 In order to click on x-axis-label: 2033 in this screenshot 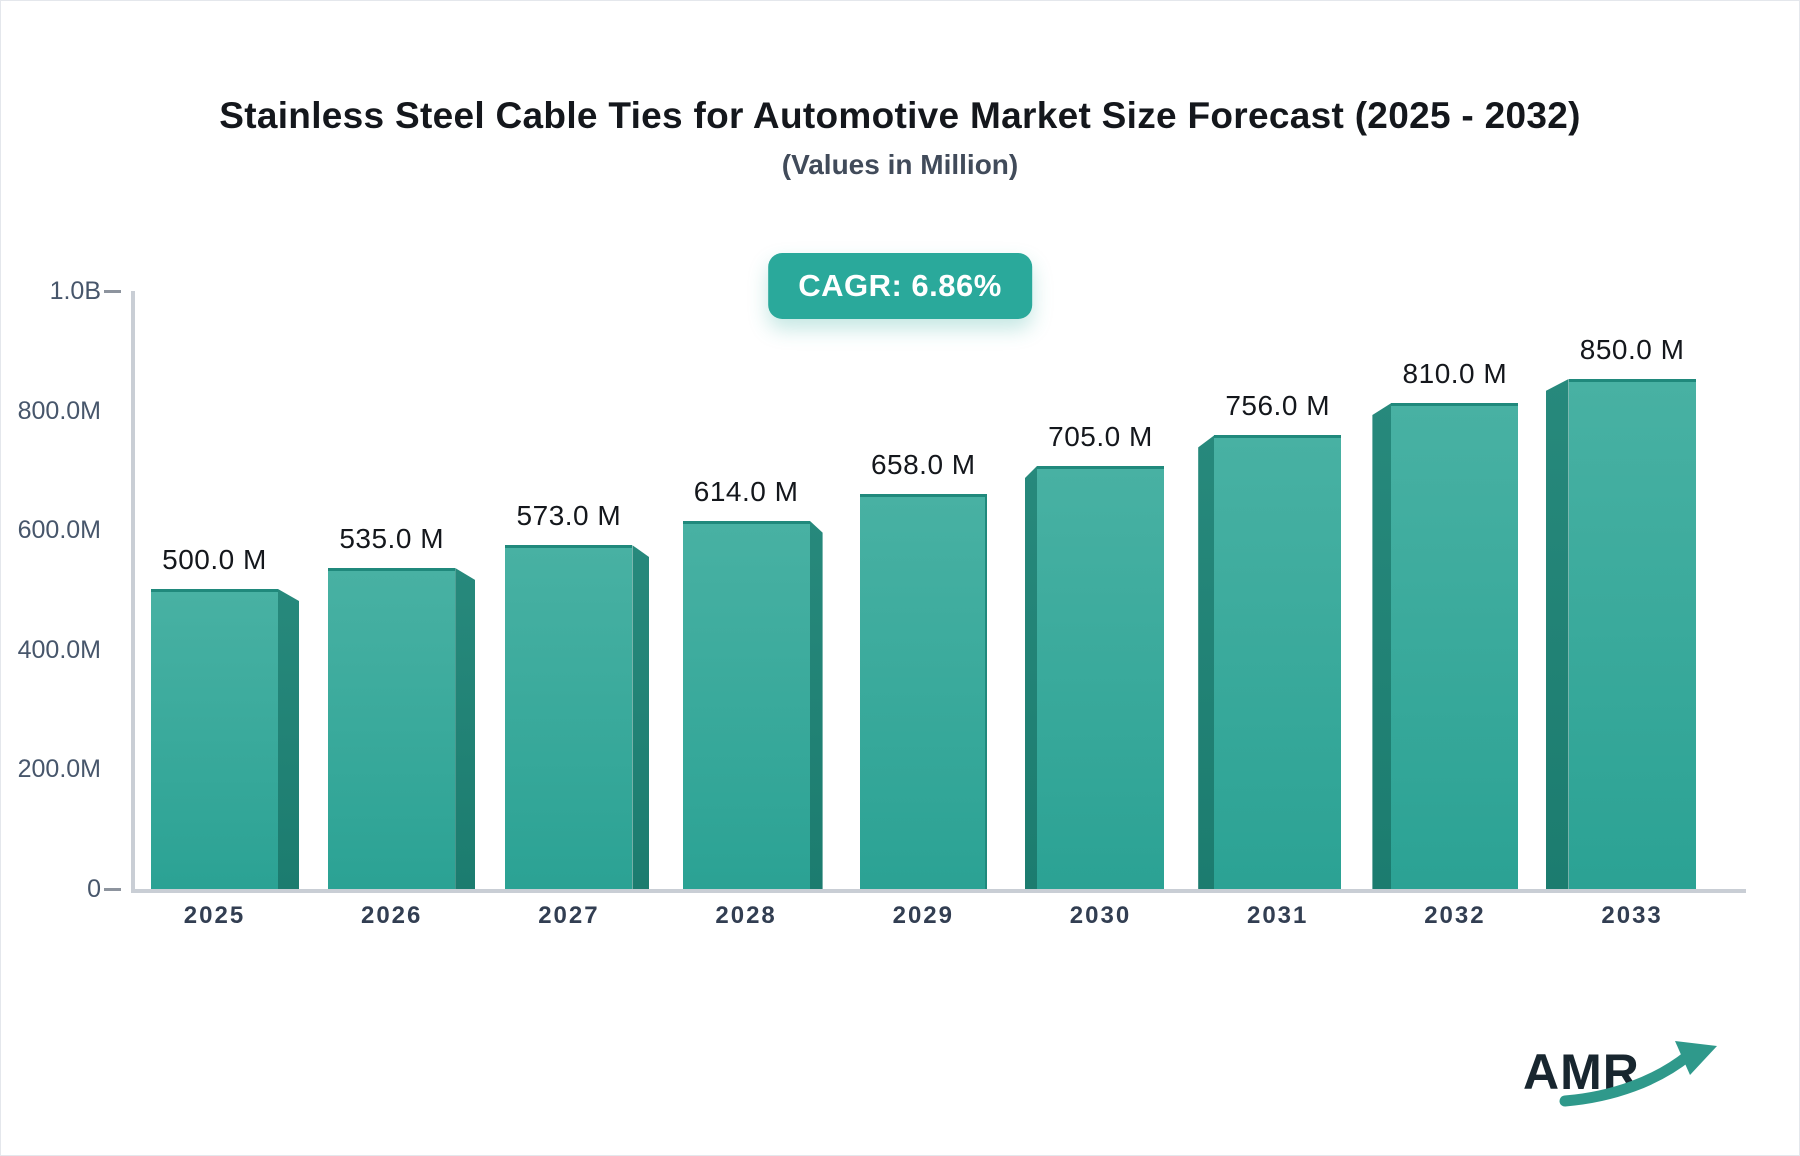, I will do `click(1632, 915)`.